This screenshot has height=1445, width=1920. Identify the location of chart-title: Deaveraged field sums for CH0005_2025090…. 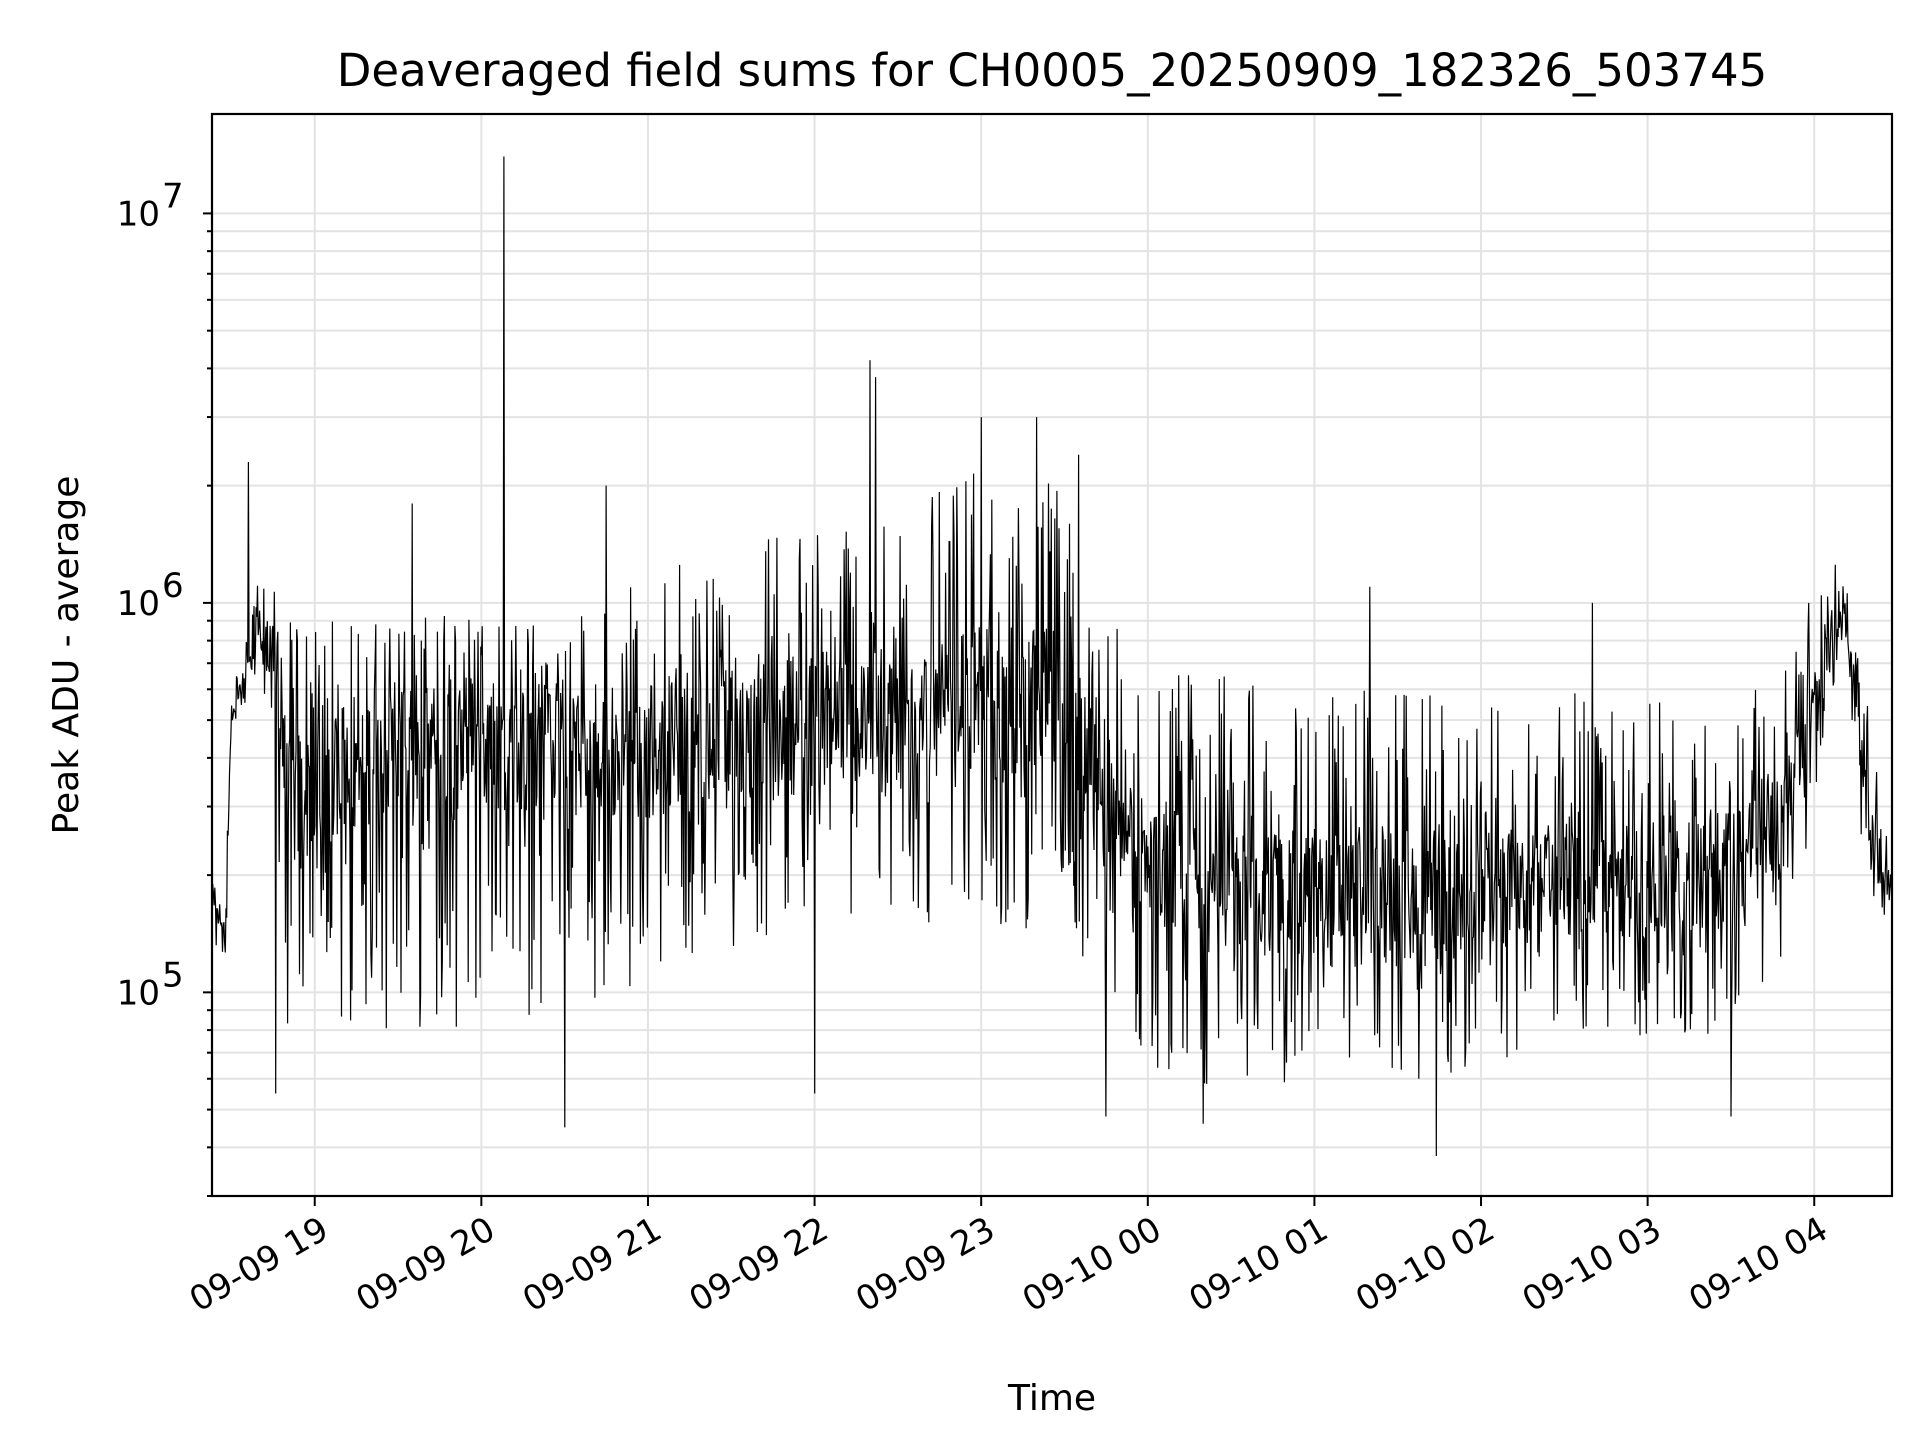
(1052, 70).